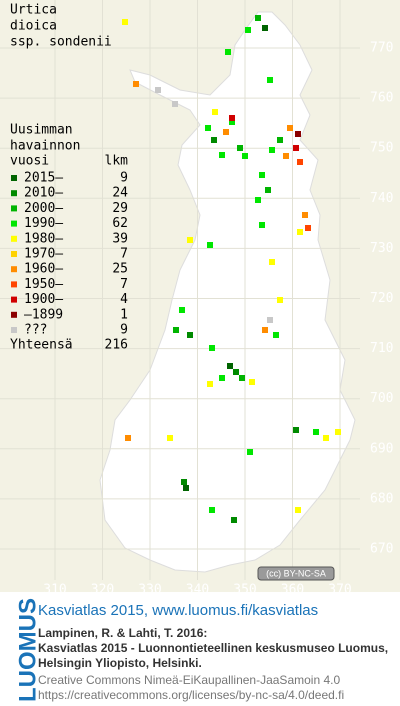  I want to click on legend-label: 1900–, so click(43, 299).